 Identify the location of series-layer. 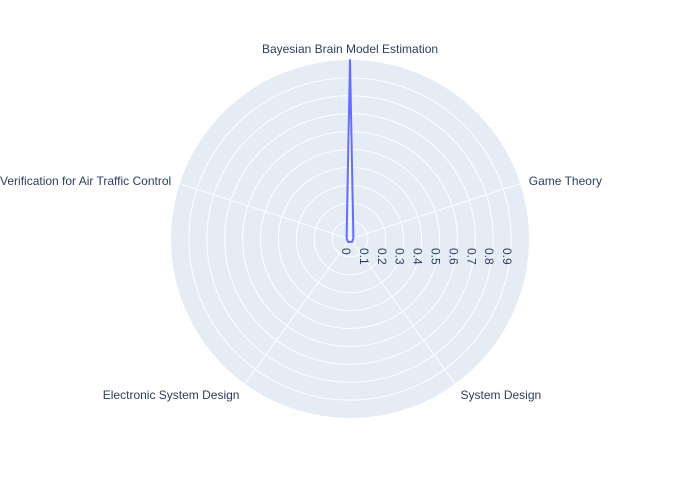
(350, 151).